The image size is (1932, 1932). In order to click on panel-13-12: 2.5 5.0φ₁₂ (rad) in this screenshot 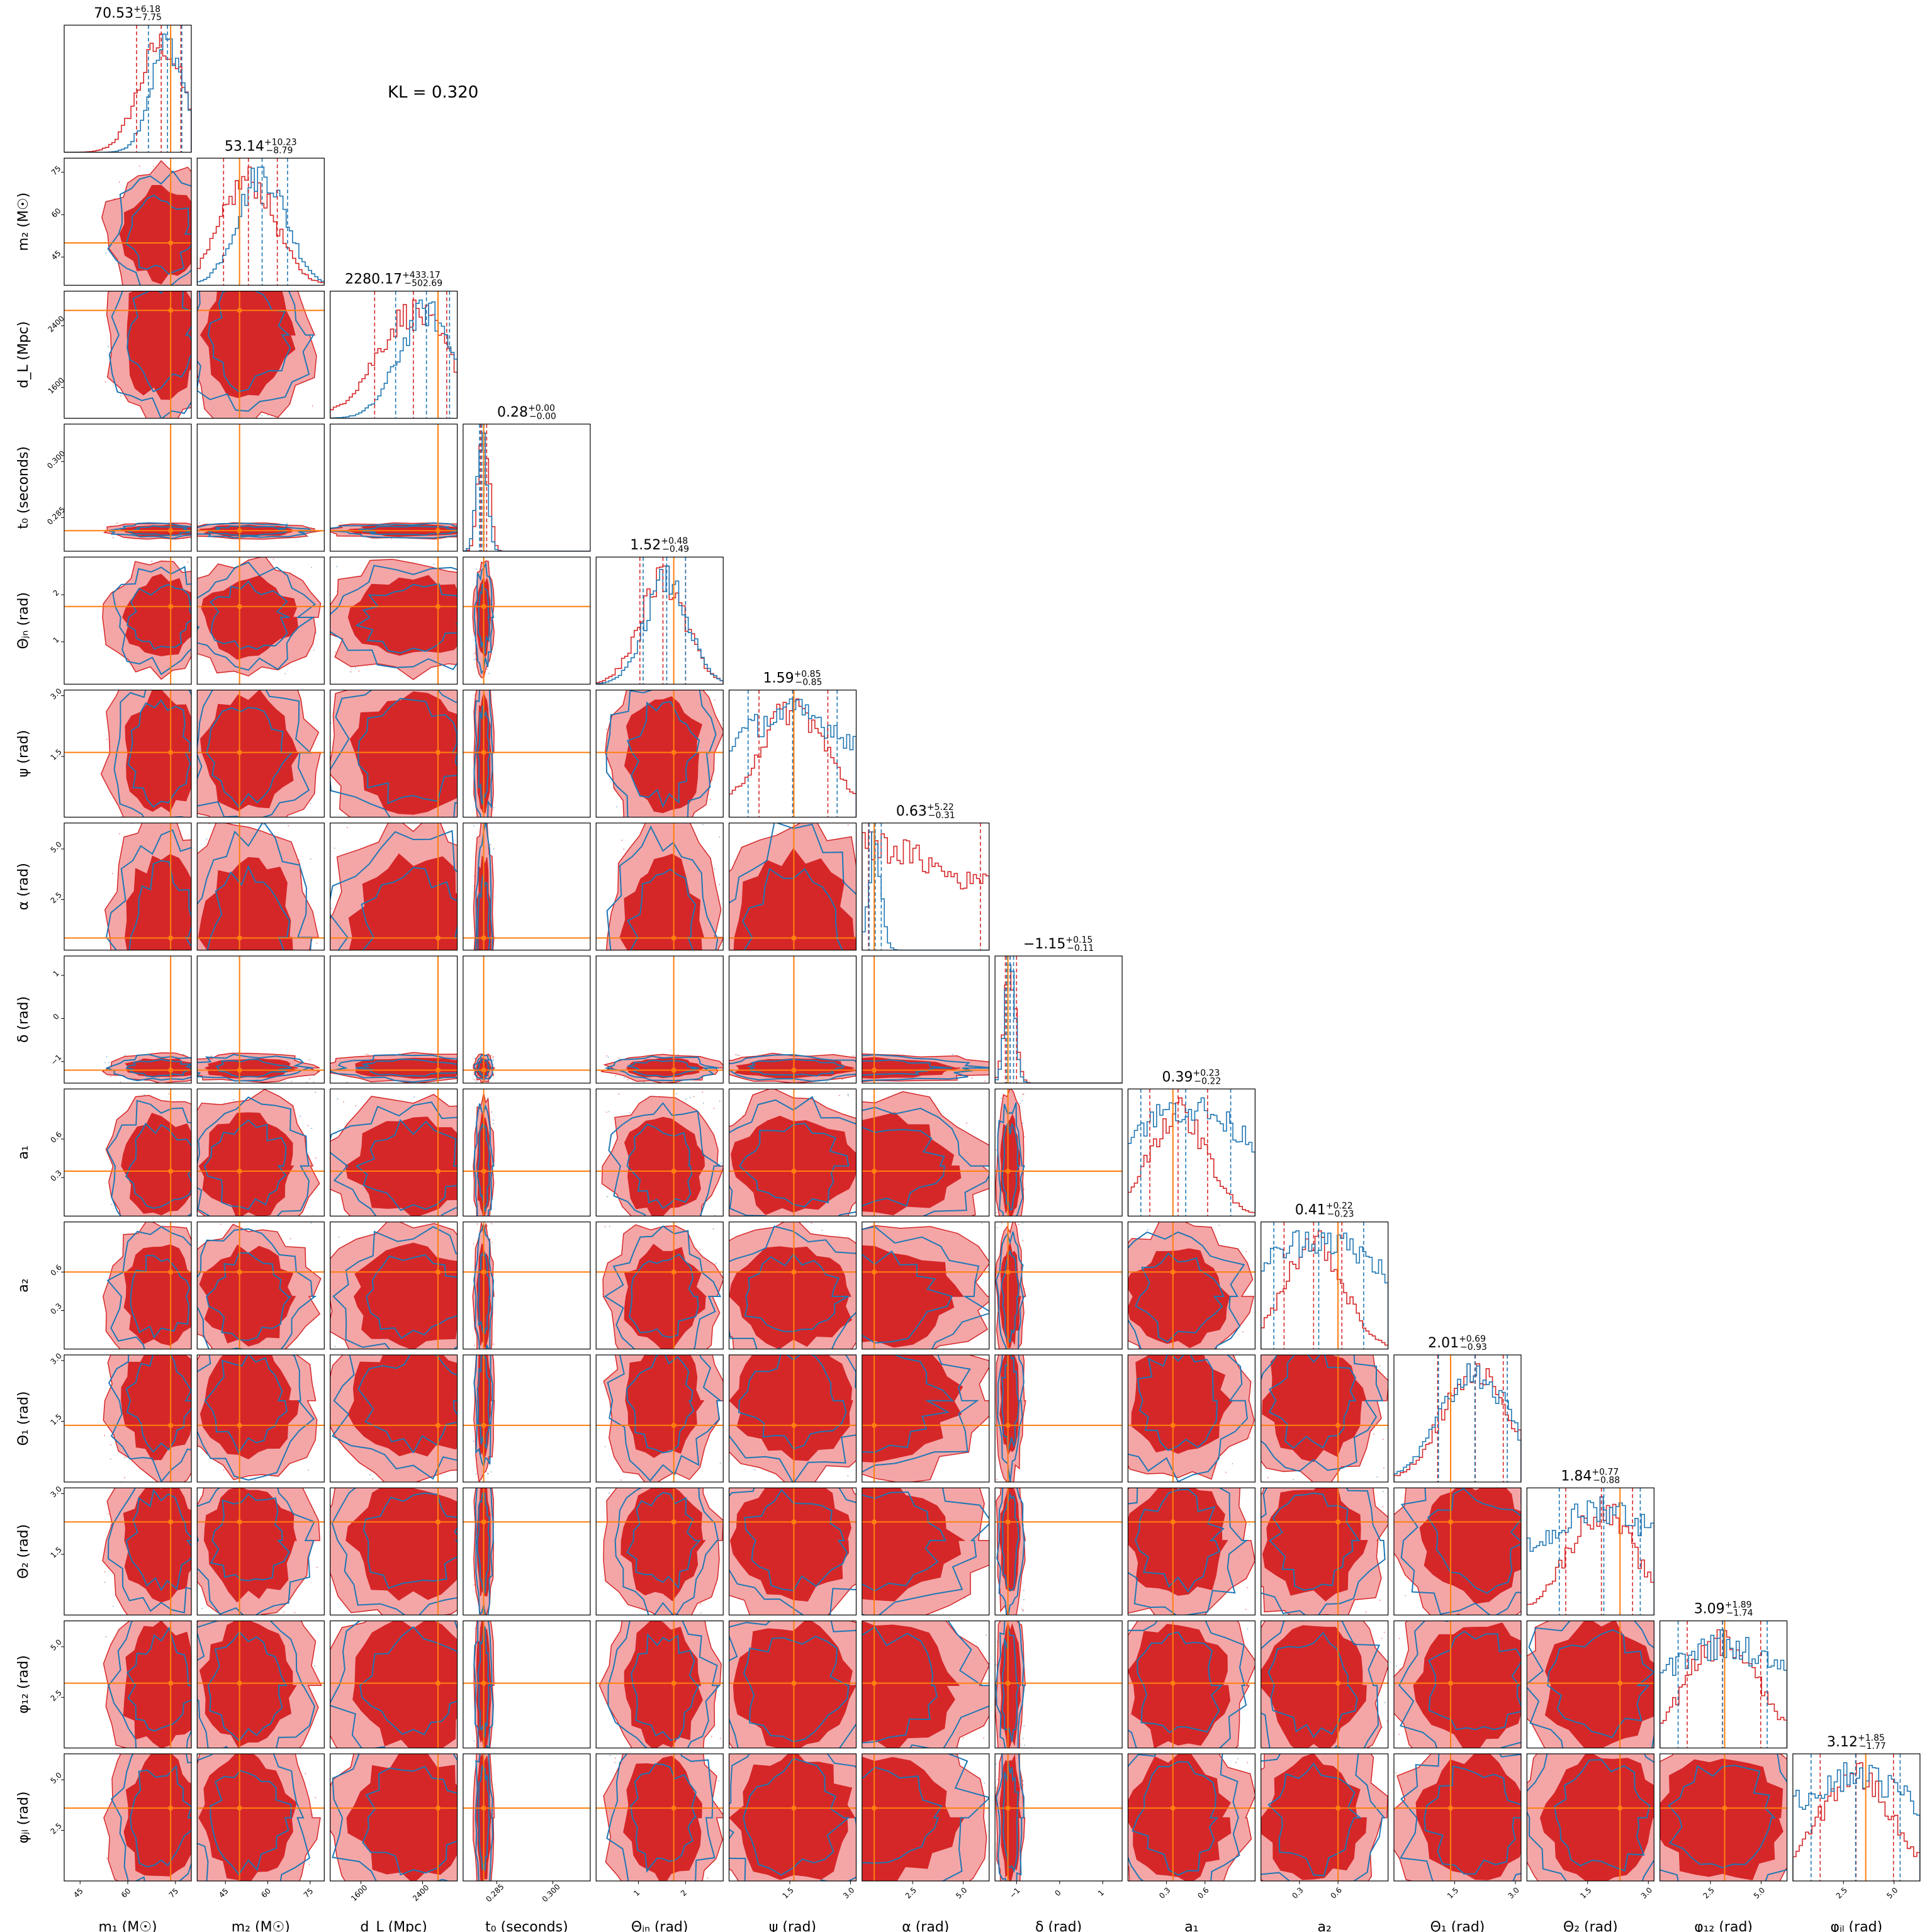, I will do `click(1725, 1829)`.